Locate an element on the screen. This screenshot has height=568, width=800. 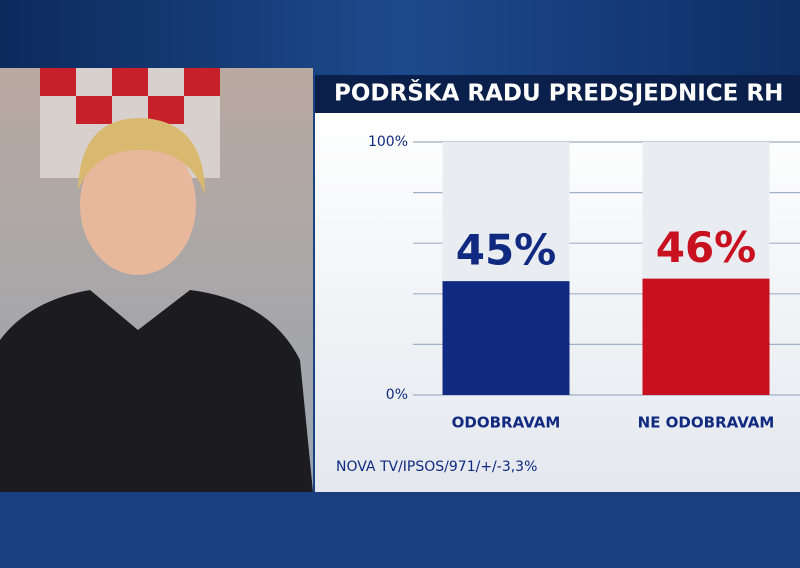
source-note: NOVA TV/IPSOS/971/+/-3,3% is located at coordinates (436, 467).